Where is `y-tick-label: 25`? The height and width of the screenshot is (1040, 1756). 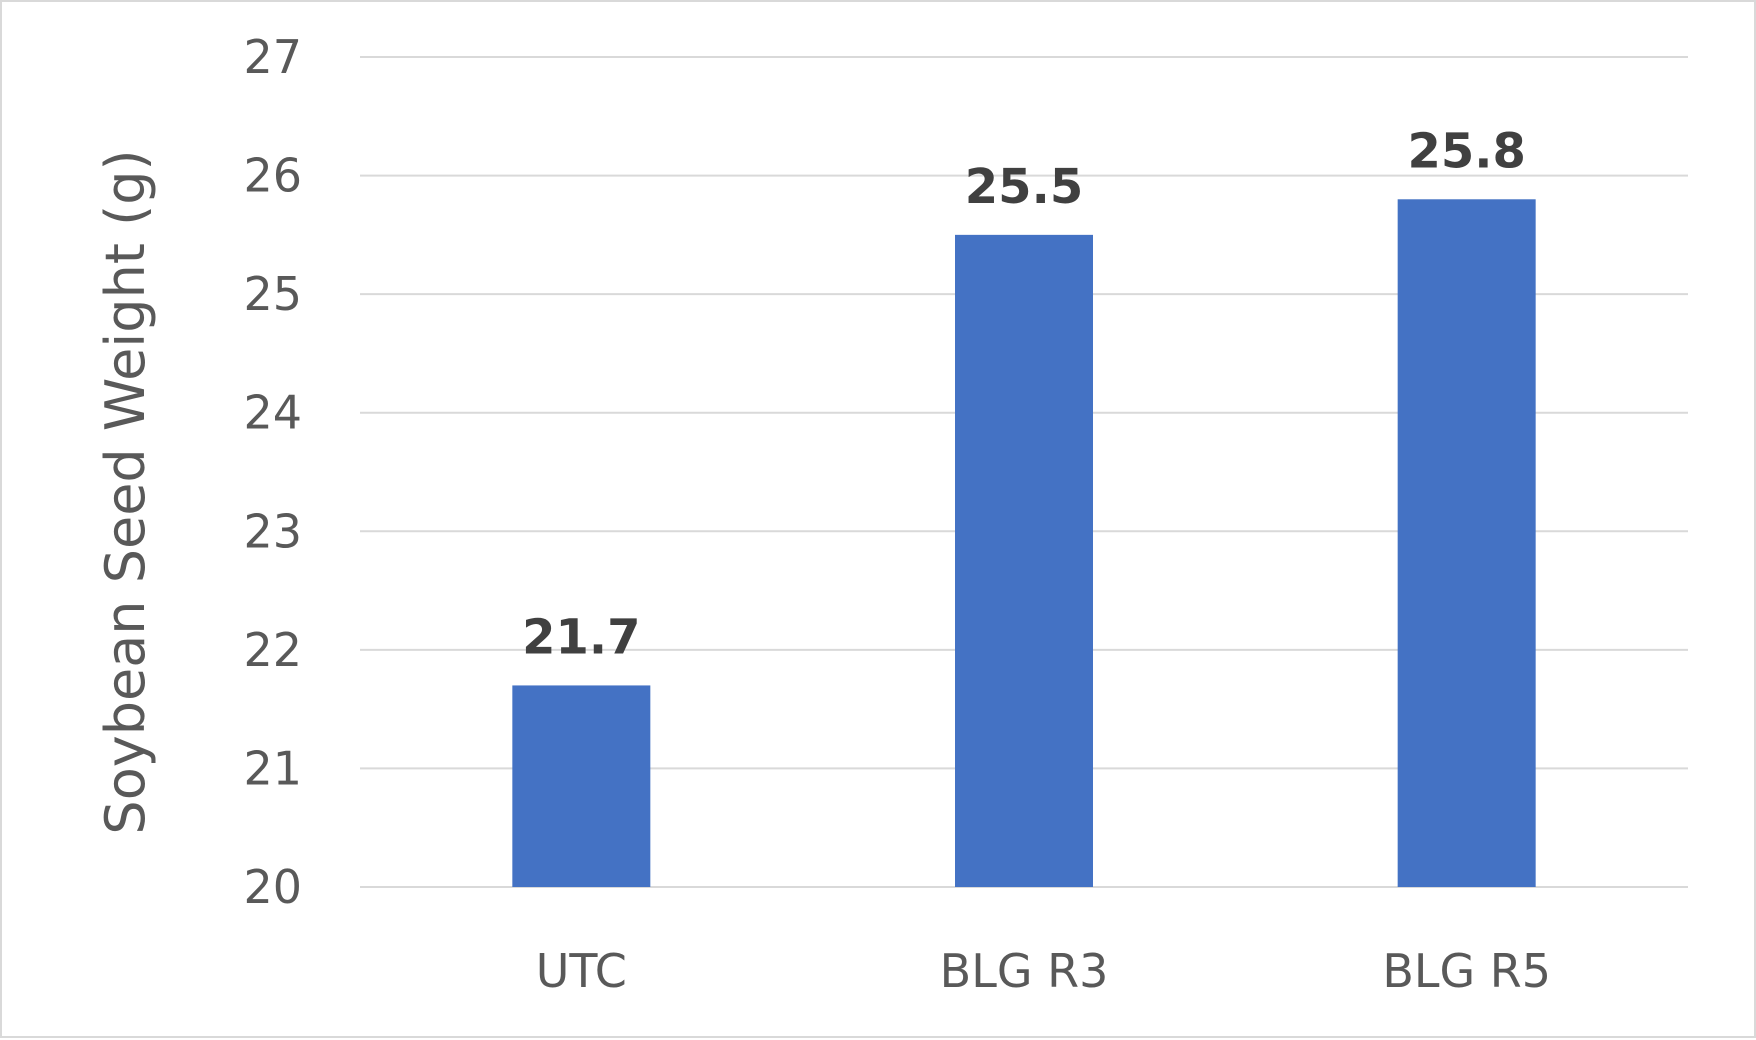 y-tick-label: 25 is located at coordinates (272, 294).